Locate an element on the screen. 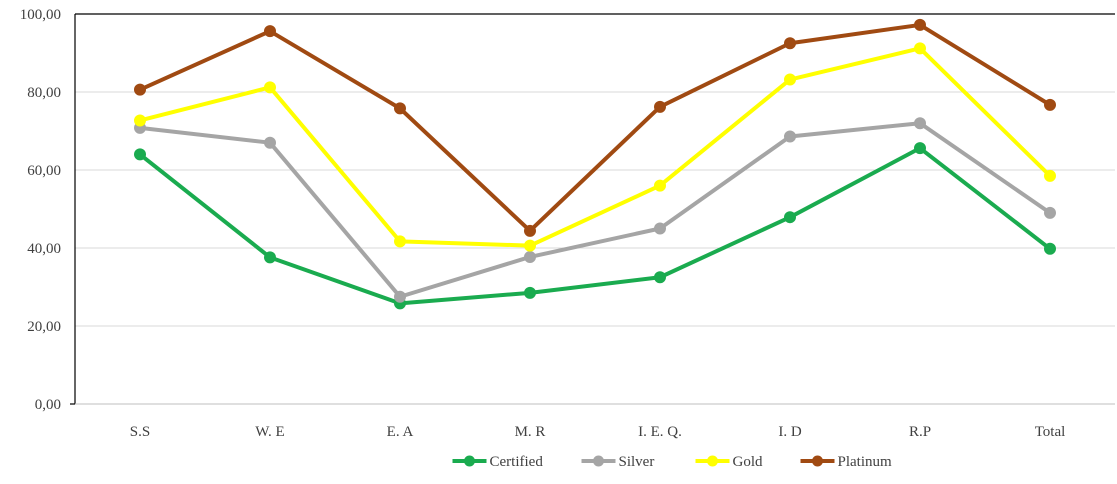 The image size is (1117, 484). legend-label: Gold is located at coordinates (748, 462).